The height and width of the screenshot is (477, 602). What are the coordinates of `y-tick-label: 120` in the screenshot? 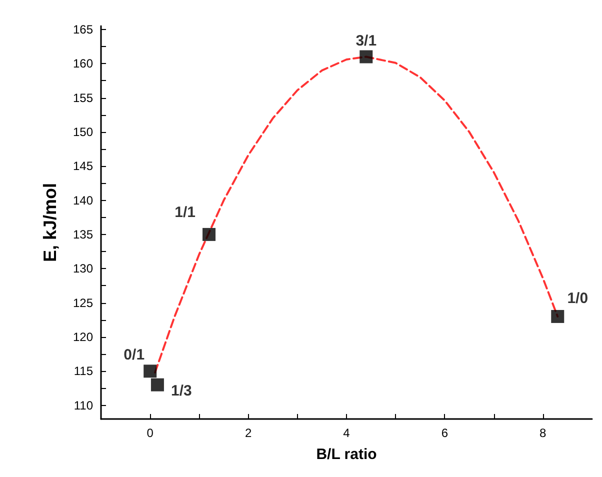 It's located at (83, 337).